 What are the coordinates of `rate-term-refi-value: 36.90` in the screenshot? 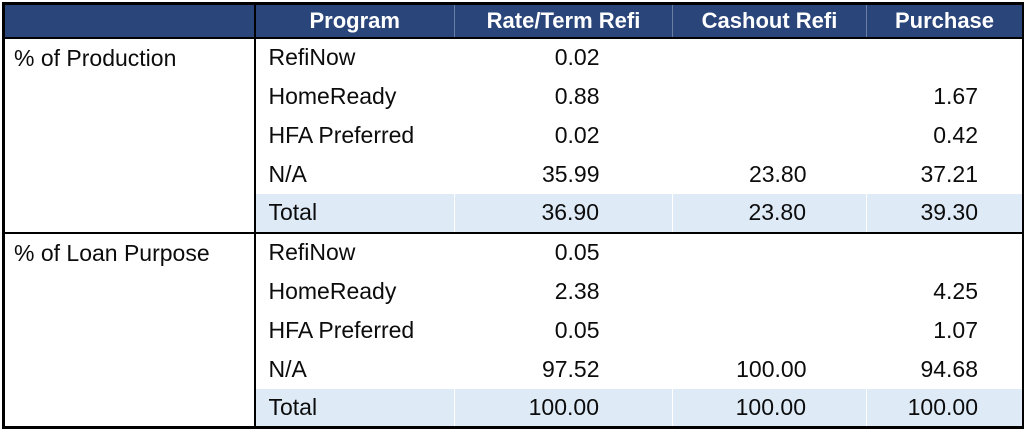 It's located at (563, 213).